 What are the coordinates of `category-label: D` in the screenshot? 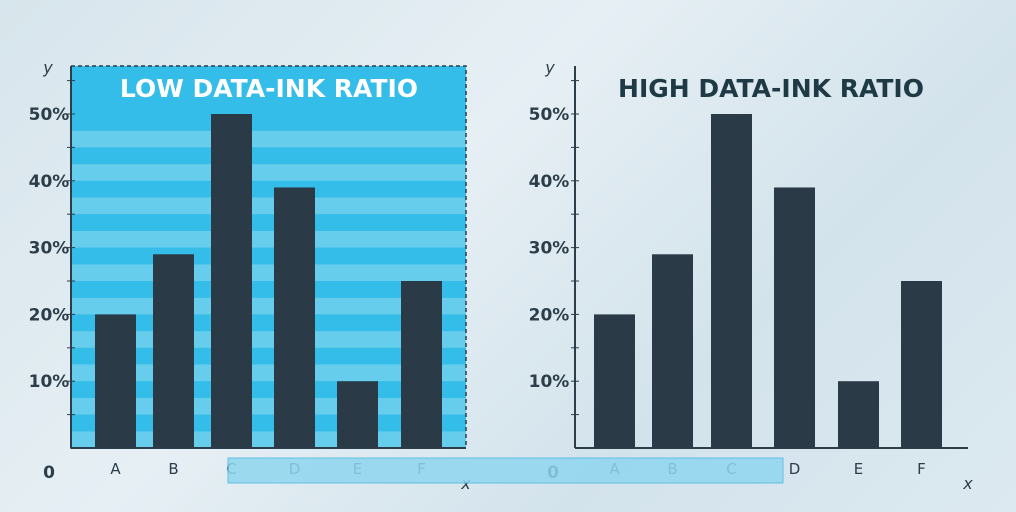 It's located at (795, 469).